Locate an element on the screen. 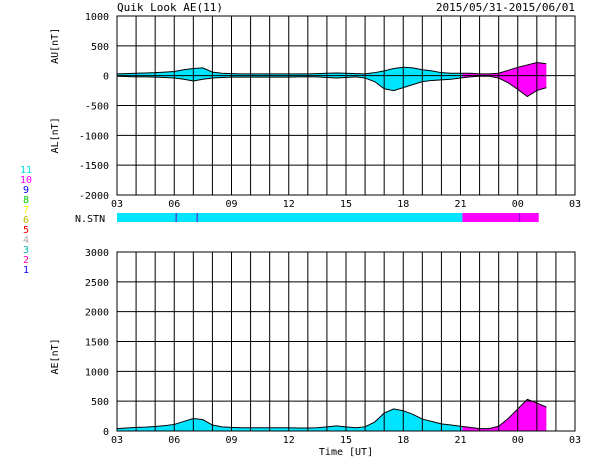 Image resolution: width=590 pixels, height=464 pixels. ae-y-tick-label: 3000 is located at coordinates (97, 253).